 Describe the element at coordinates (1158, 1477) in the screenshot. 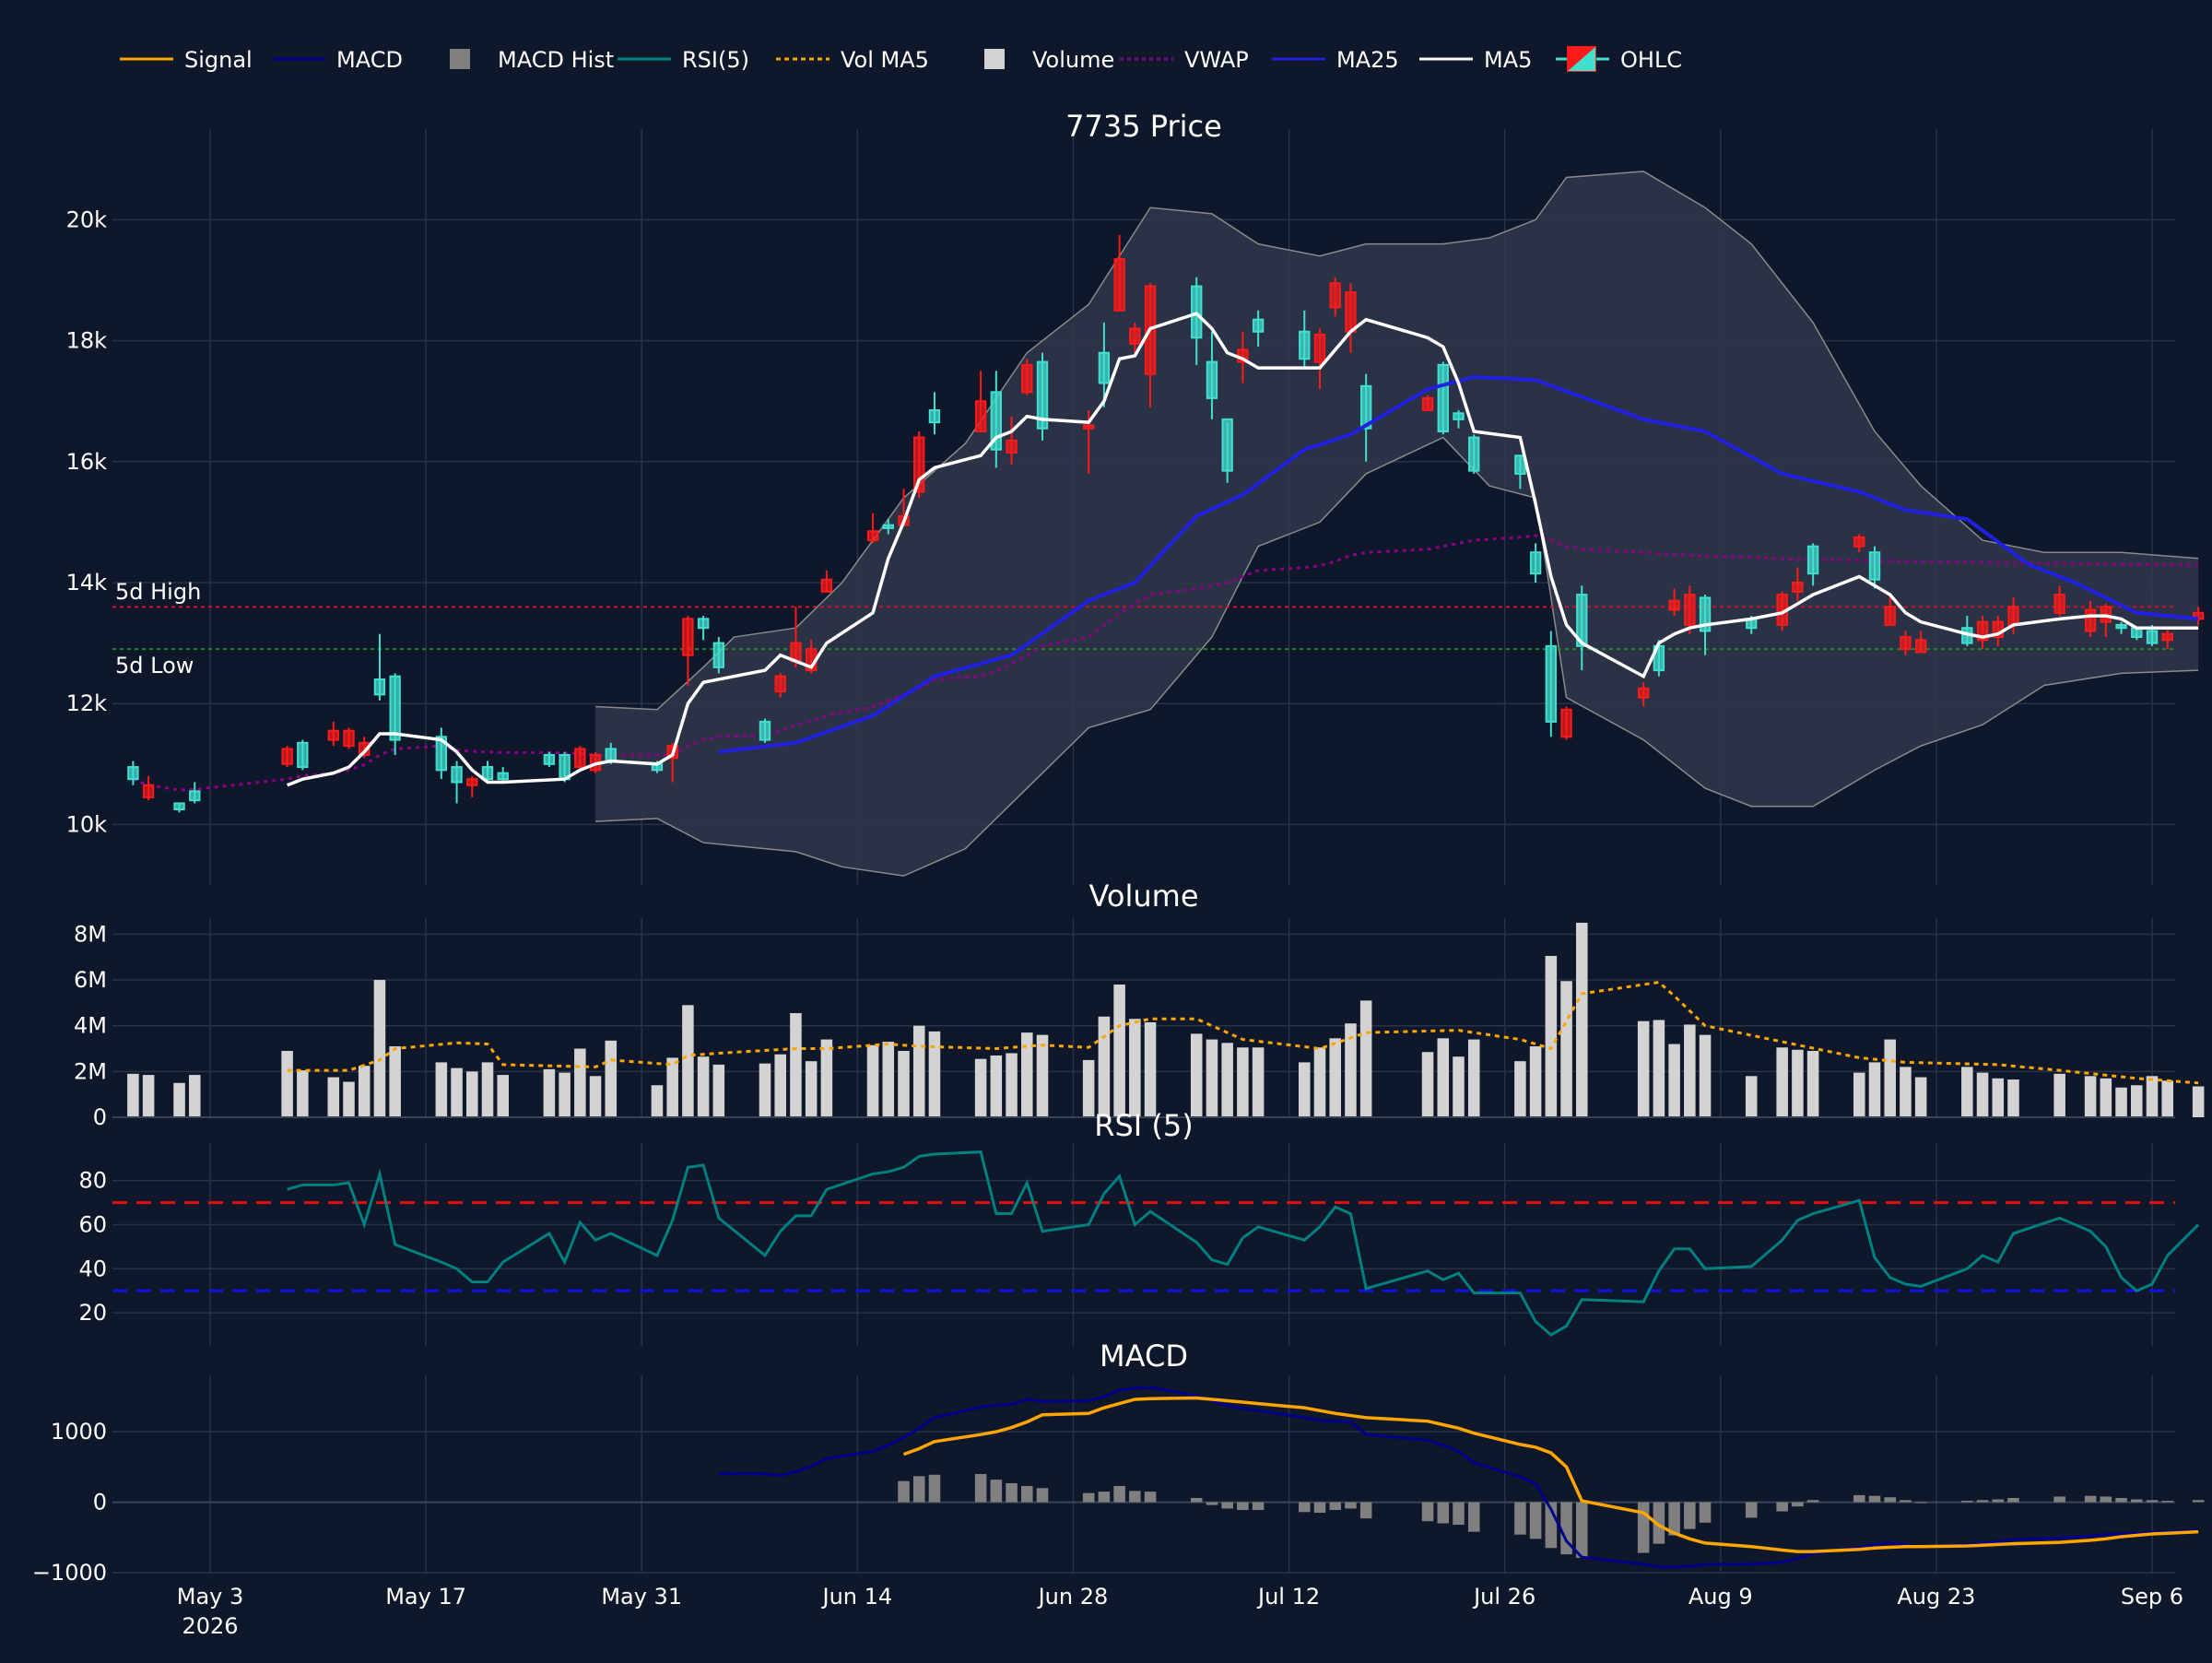

I see `macd-panel` at that location.